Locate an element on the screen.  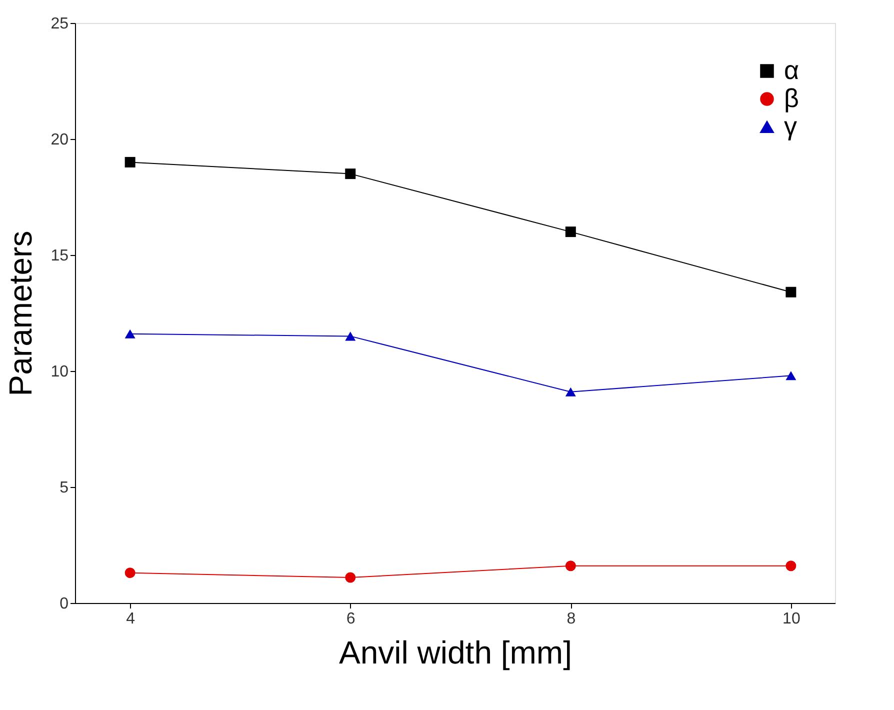
y-tick-label: 15 is located at coordinates (59, 256).